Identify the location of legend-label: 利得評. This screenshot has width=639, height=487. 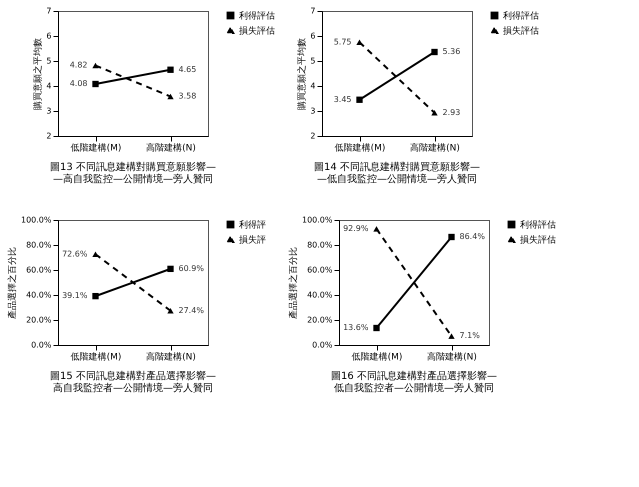
(252, 225).